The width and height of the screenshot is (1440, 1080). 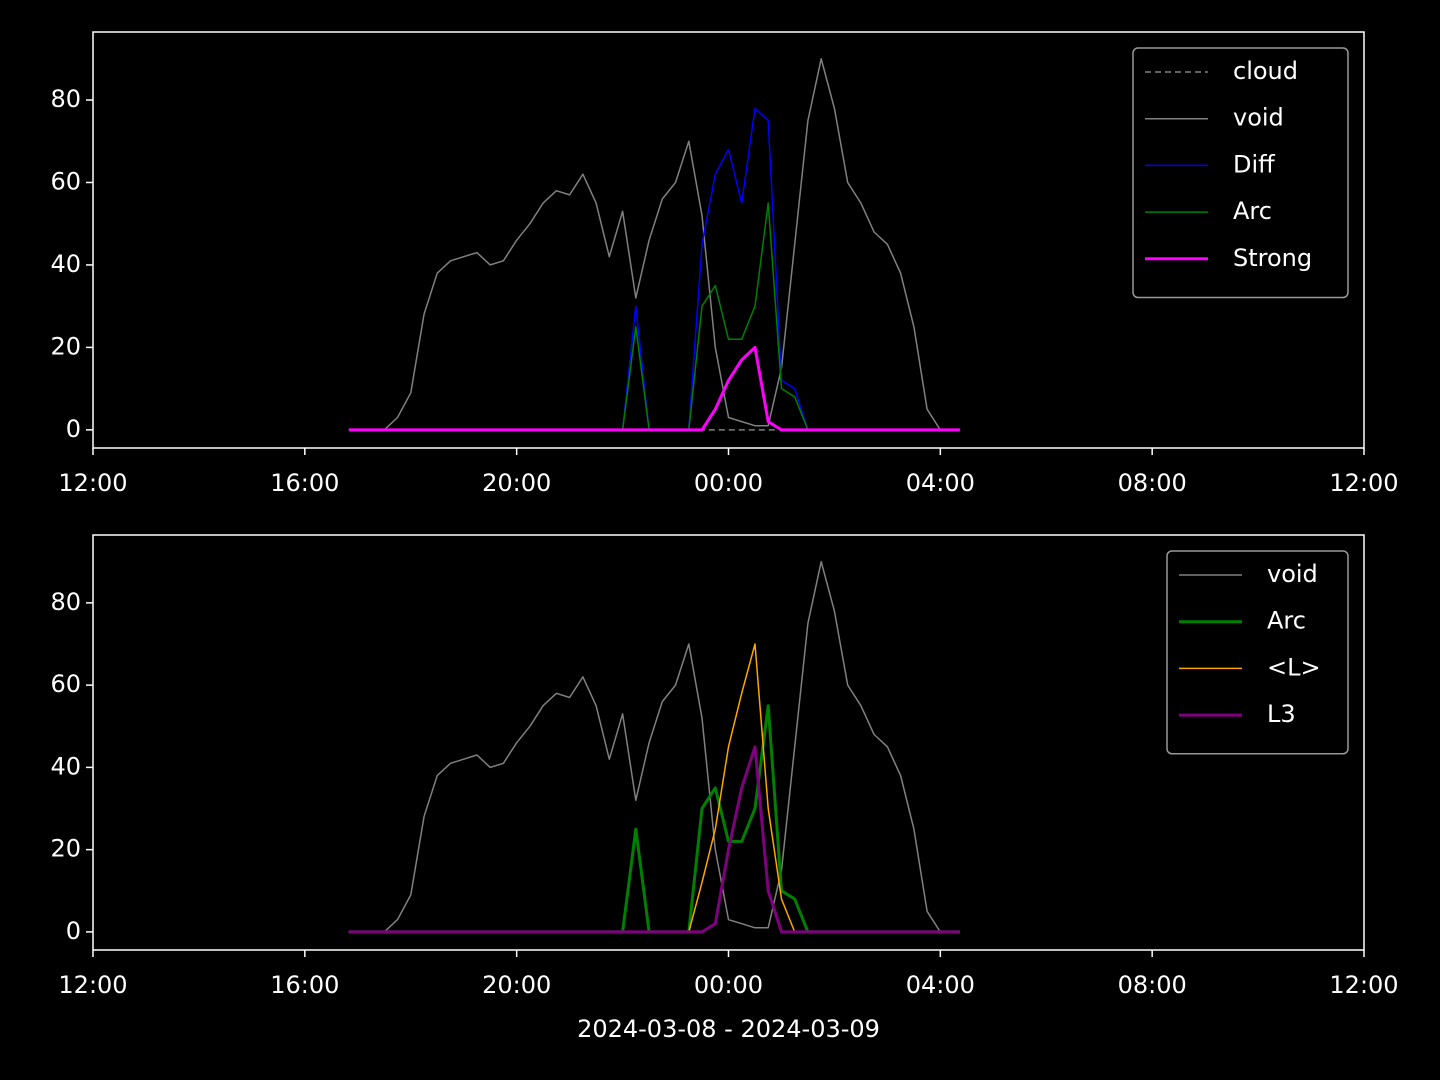 I want to click on legend-label: Strong, so click(x=1272, y=258).